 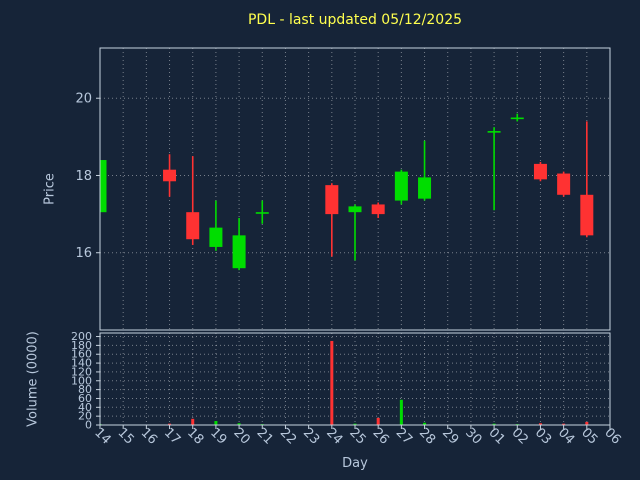 What do you see at coordinates (241, 436) in the screenshot?
I see `x-tick-label: 20` at bounding box center [241, 436].